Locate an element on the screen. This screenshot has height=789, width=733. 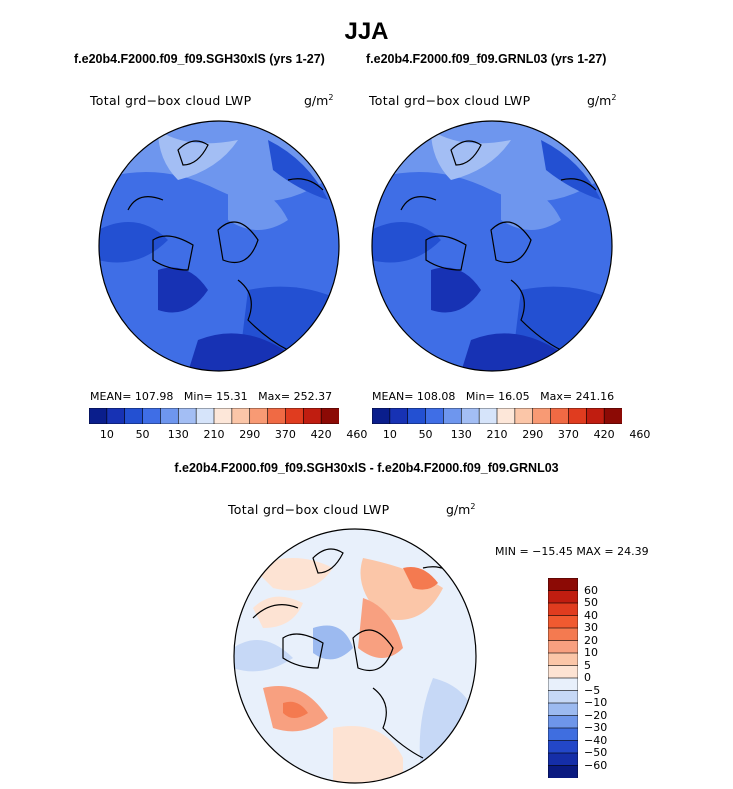
panel-1-colorbar is located at coordinates (214, 416).